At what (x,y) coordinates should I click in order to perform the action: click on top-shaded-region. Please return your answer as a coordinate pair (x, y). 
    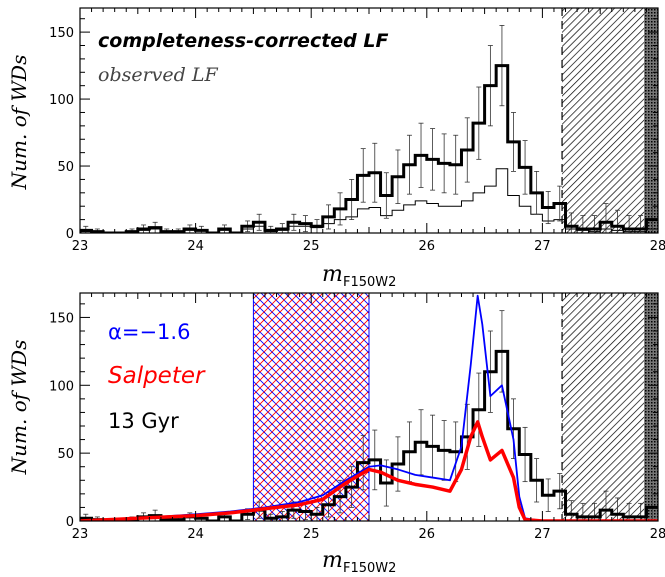
    Looking at the image, I should click on (609, 120).